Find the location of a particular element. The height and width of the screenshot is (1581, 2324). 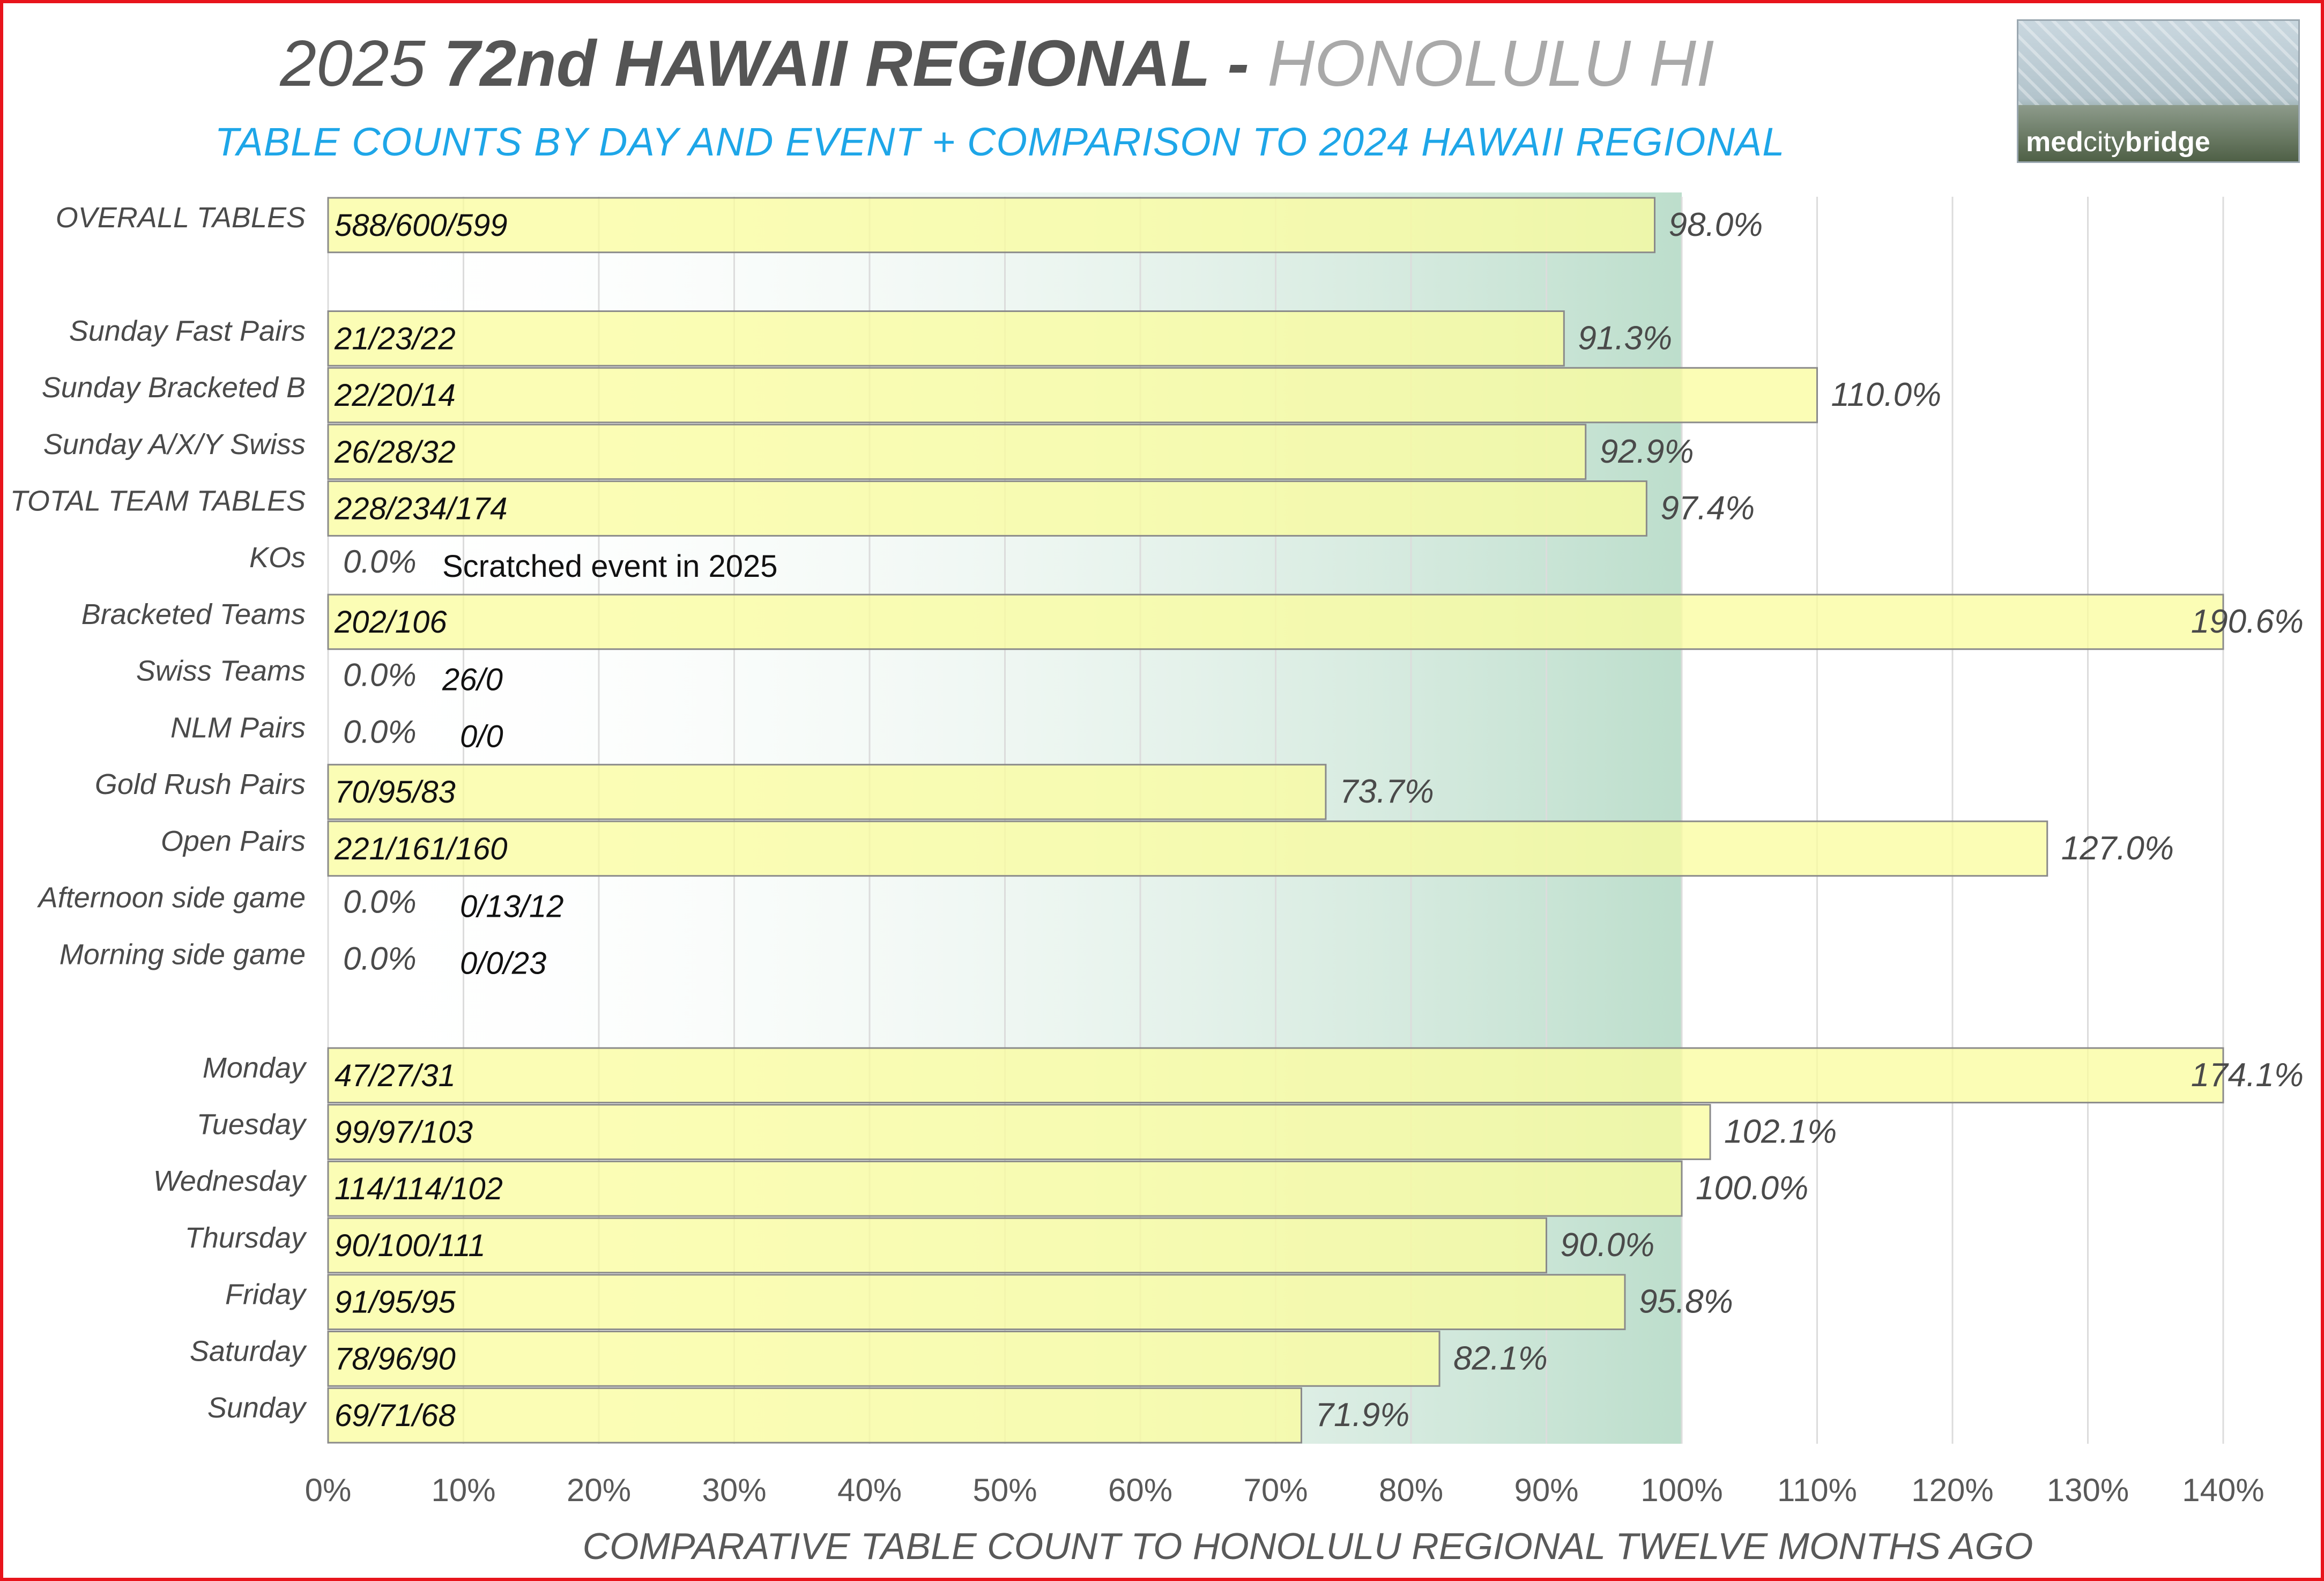

title-event: 72nd HAWAII REGIONAL - is located at coordinates (846, 63).